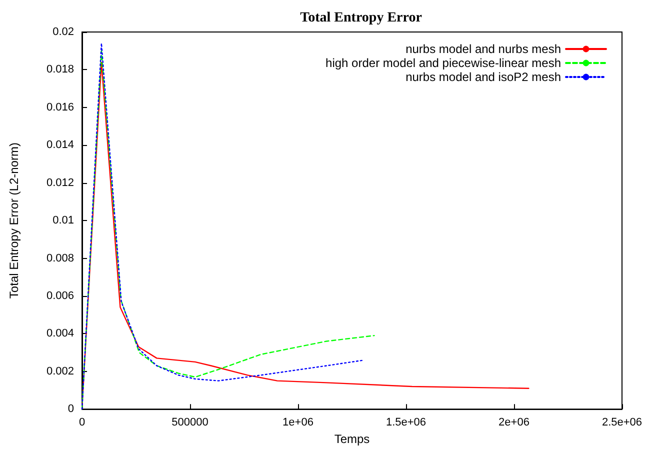 The image size is (652, 450). I want to click on x-tick-label: 2.5e+06, so click(622, 422).